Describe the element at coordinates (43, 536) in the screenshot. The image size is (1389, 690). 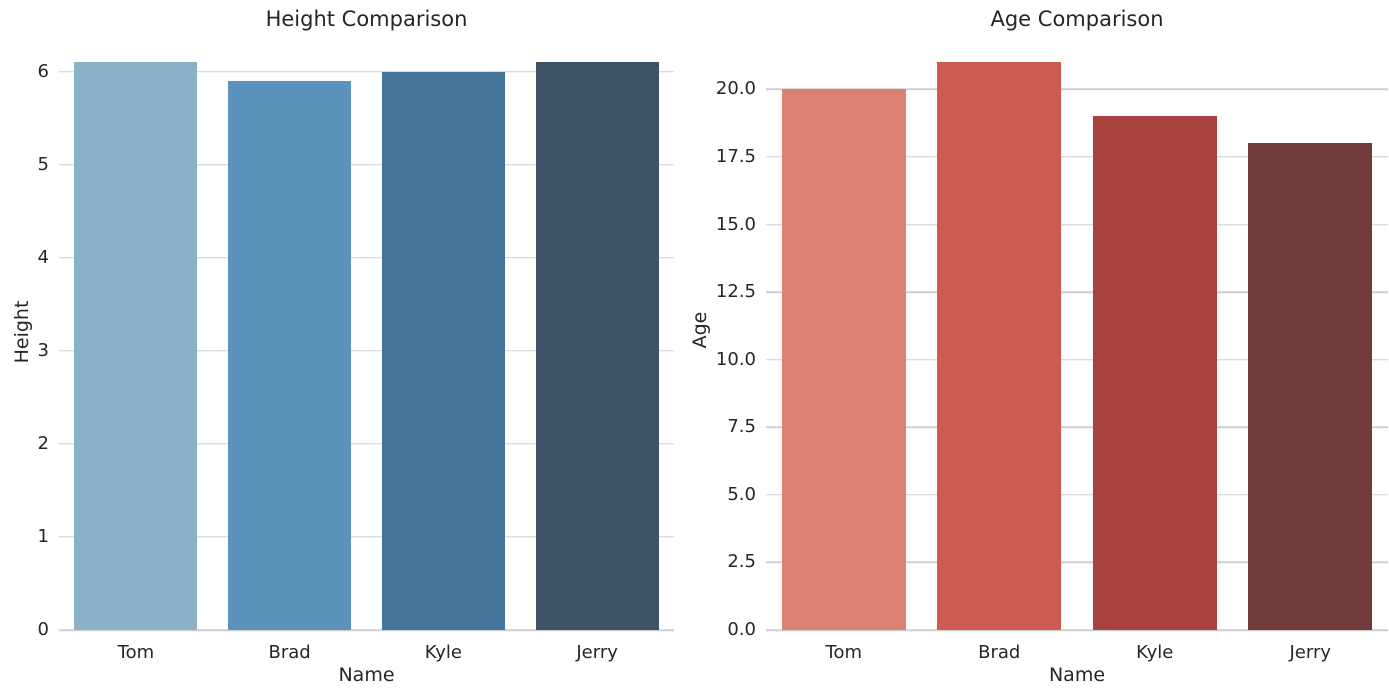
I see `y-tick-label: 1` at that location.